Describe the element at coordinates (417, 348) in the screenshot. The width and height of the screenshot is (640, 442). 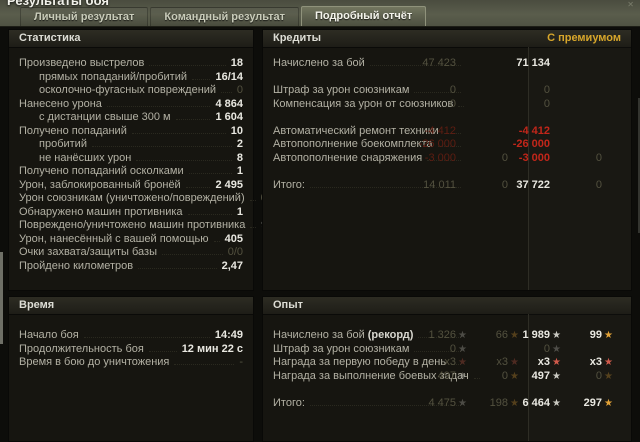
I see `exp-row: Штраф за урон союзникам 0 ★ 0 ★` at that location.